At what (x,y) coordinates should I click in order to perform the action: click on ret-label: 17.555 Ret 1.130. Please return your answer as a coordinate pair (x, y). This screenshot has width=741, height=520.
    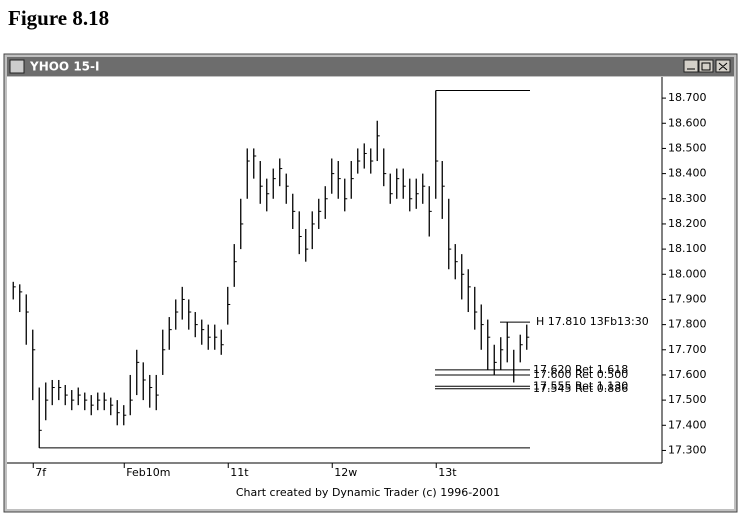
    Looking at the image, I should click on (580, 385).